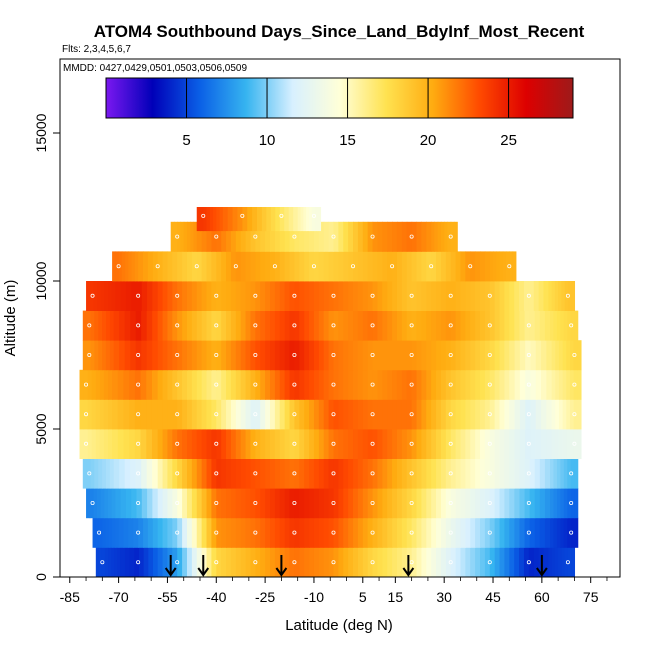  I want to click on x-tick-label: 45, so click(493, 597).